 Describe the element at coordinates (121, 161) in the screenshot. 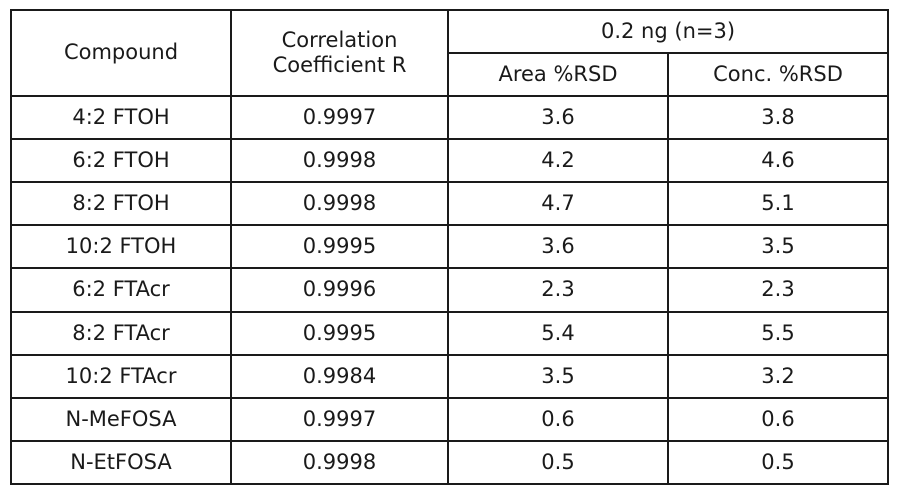

I see `cell-compound: 6:2 FTOH` at that location.